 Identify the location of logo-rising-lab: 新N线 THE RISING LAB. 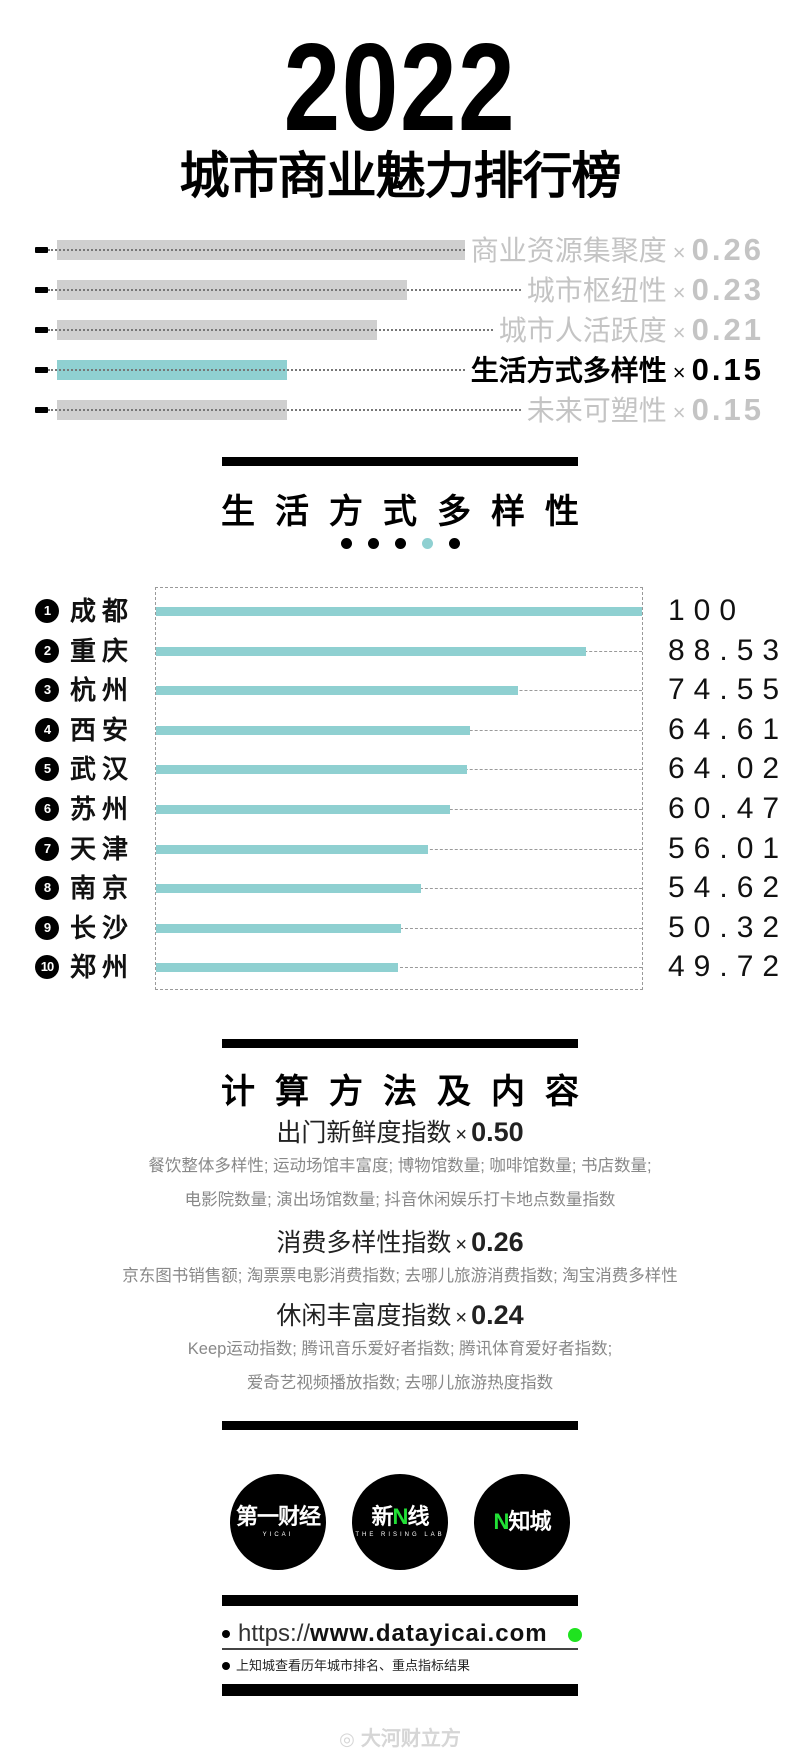
(400, 1522).